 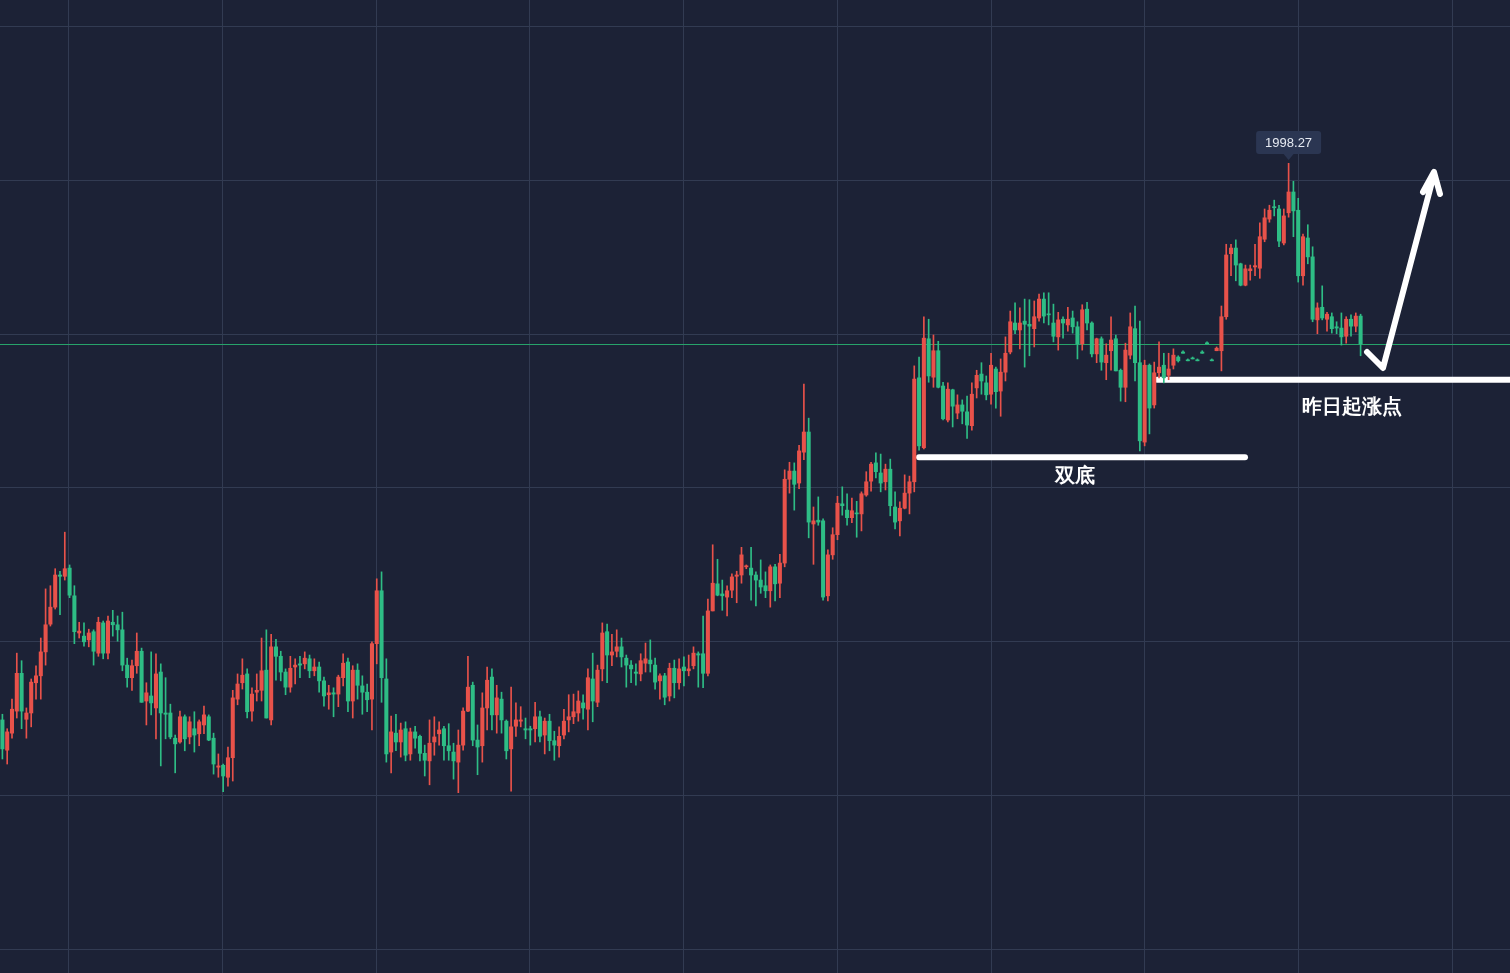 I want to click on annotation: 1998.27, so click(x=1289, y=143).